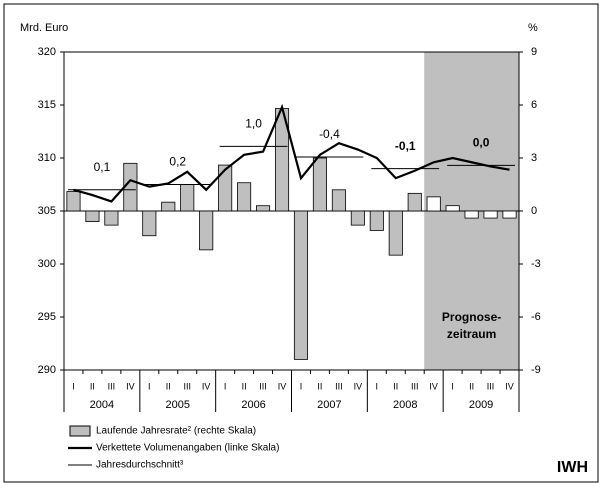 Image resolution: width=603 pixels, height=491 pixels. What do you see at coordinates (471, 317) in the screenshot?
I see `forecast-label: Prognose-` at bounding box center [471, 317].